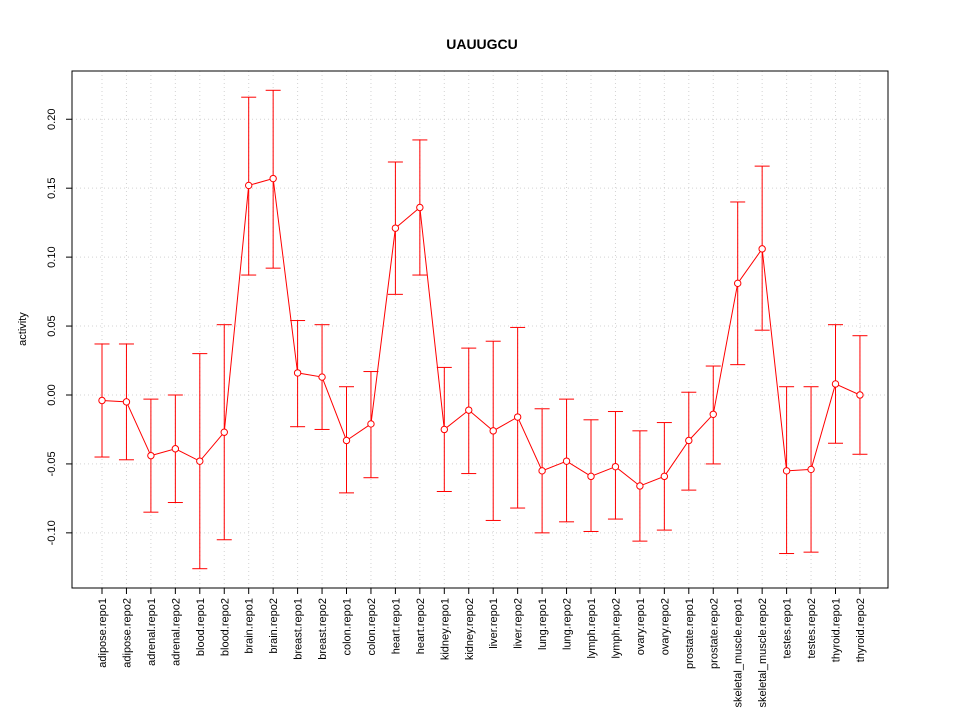 The width and height of the screenshot is (960, 720). I want to click on y-tick-label: 0.05, so click(52, 325).